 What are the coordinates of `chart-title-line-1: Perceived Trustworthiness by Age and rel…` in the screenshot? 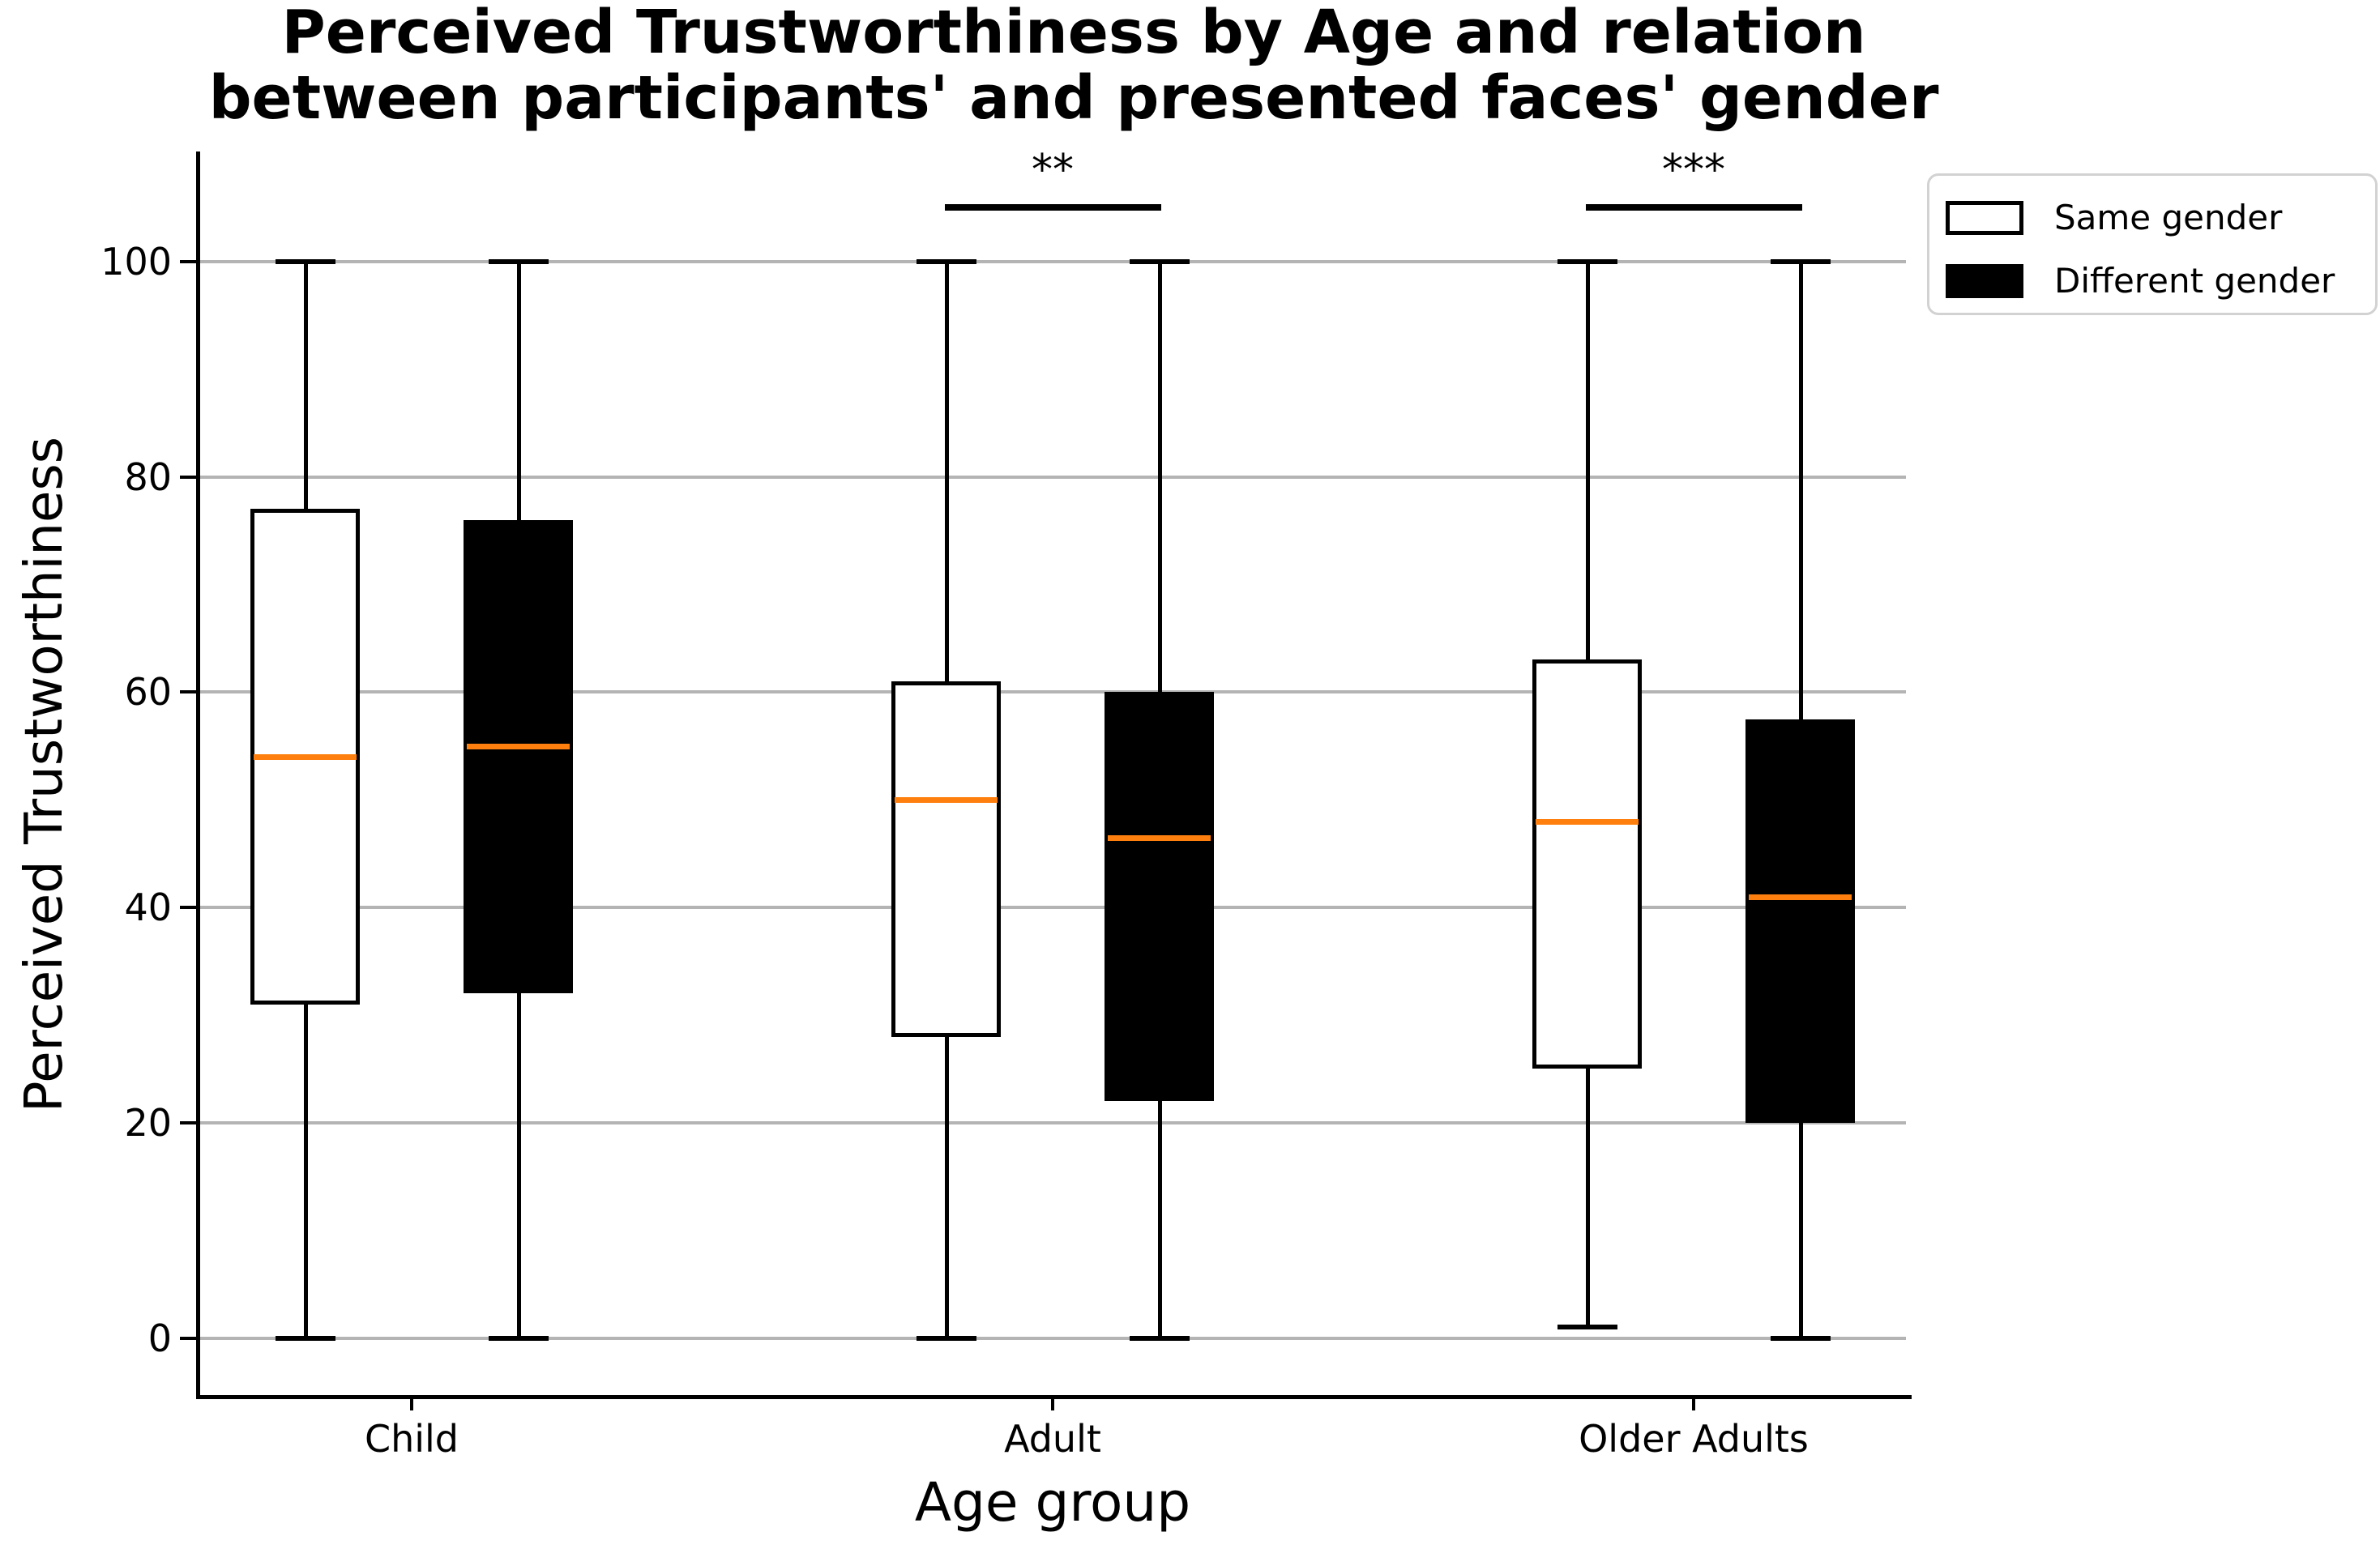 It's located at (1073, 33).